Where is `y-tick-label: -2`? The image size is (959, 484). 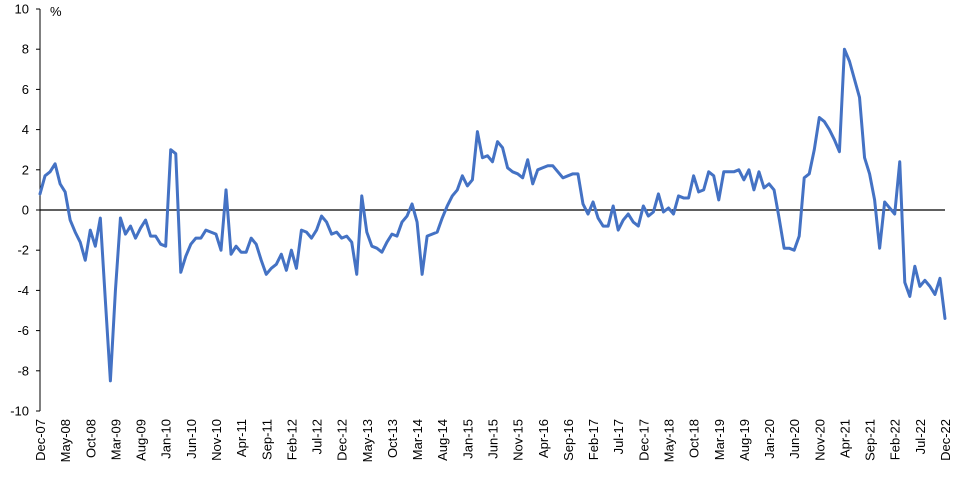 y-tick-label: -2 is located at coordinates (23, 250).